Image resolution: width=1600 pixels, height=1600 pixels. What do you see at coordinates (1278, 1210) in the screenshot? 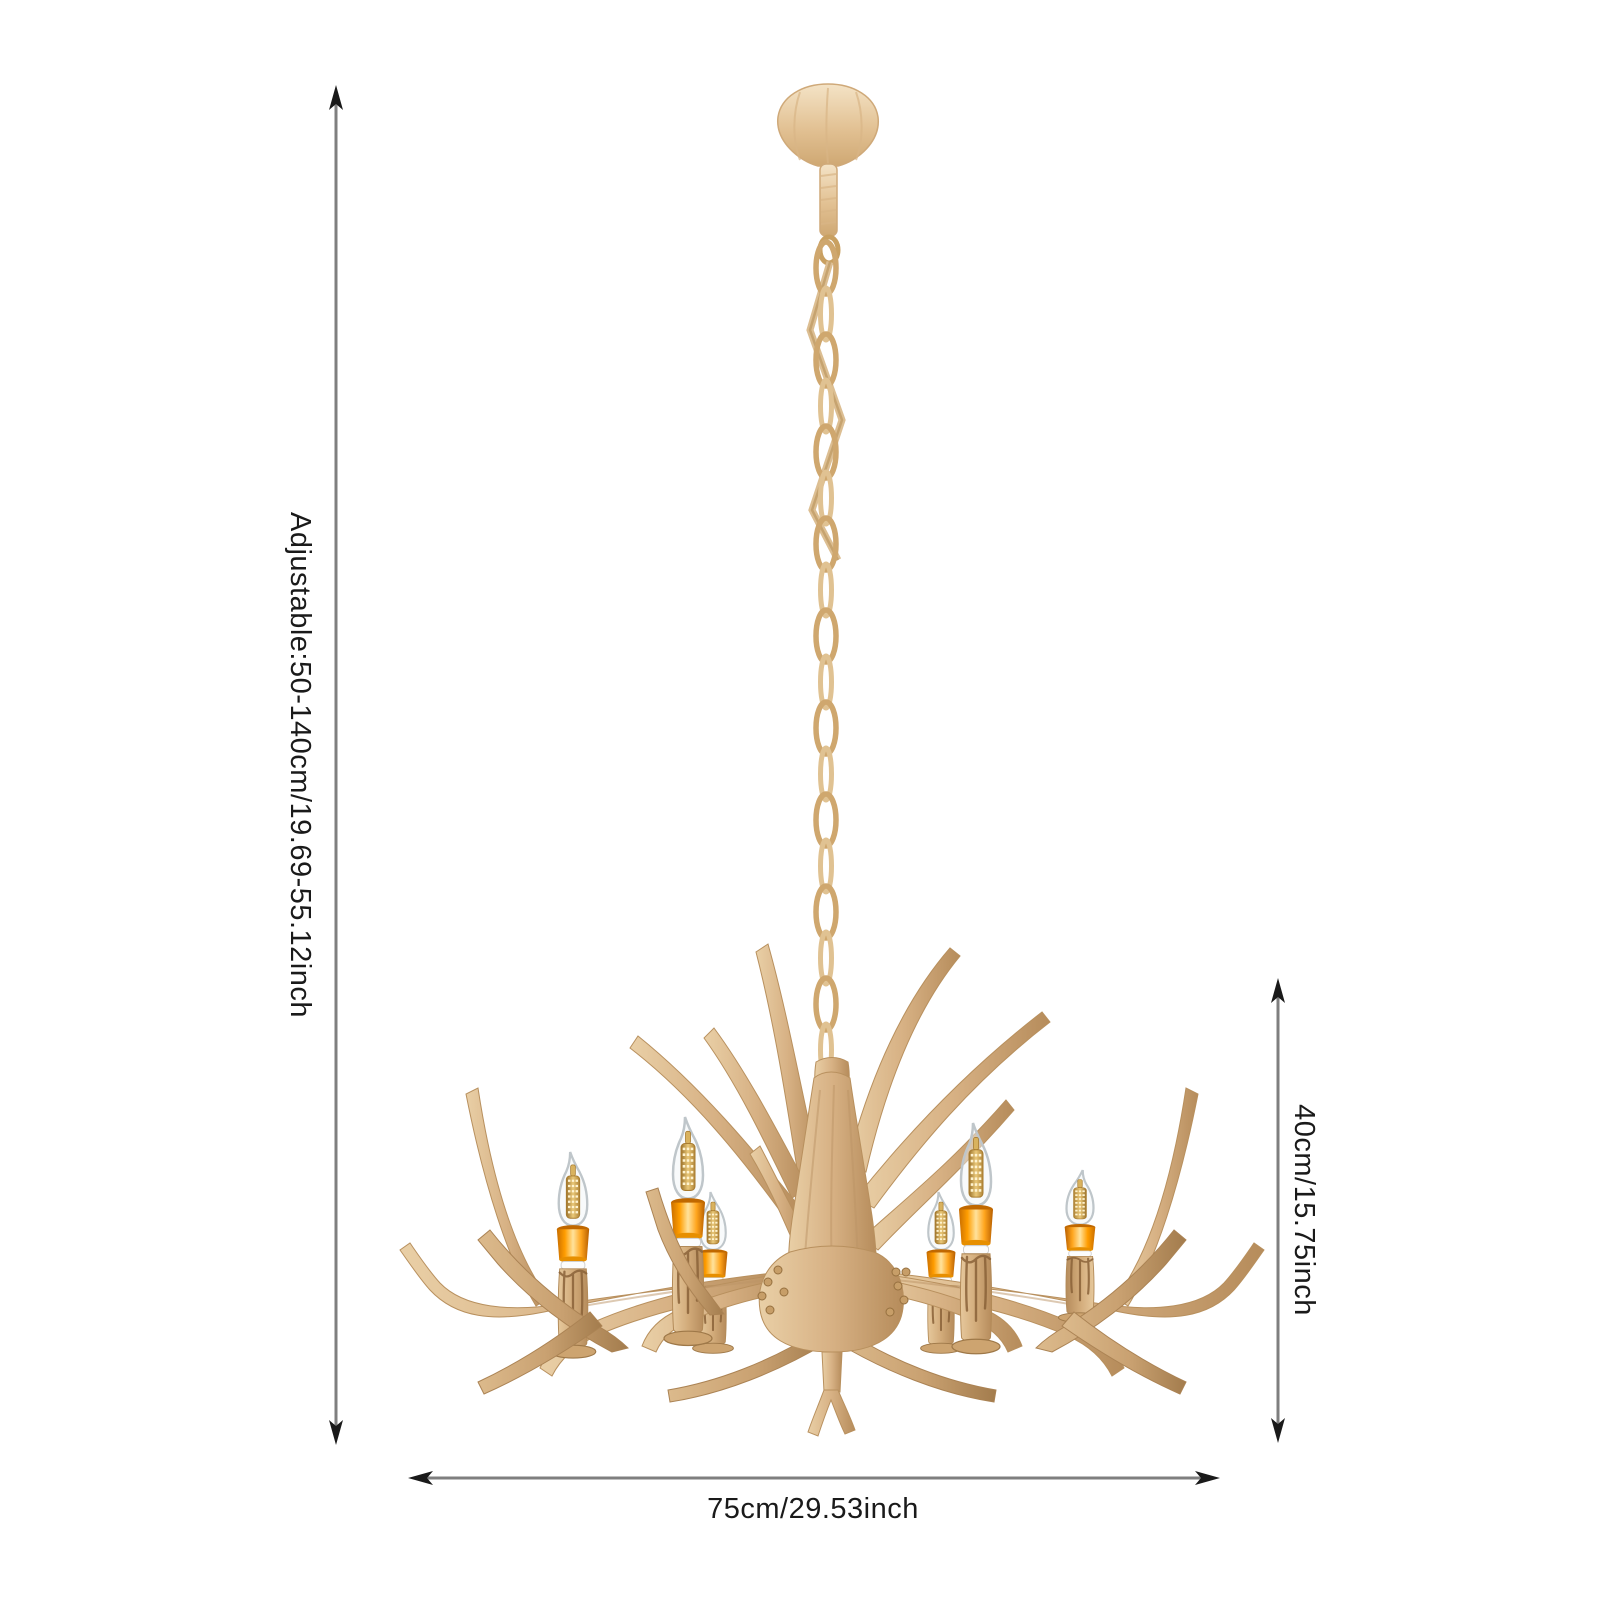
I see `fixture-height-dimension-line` at bounding box center [1278, 1210].